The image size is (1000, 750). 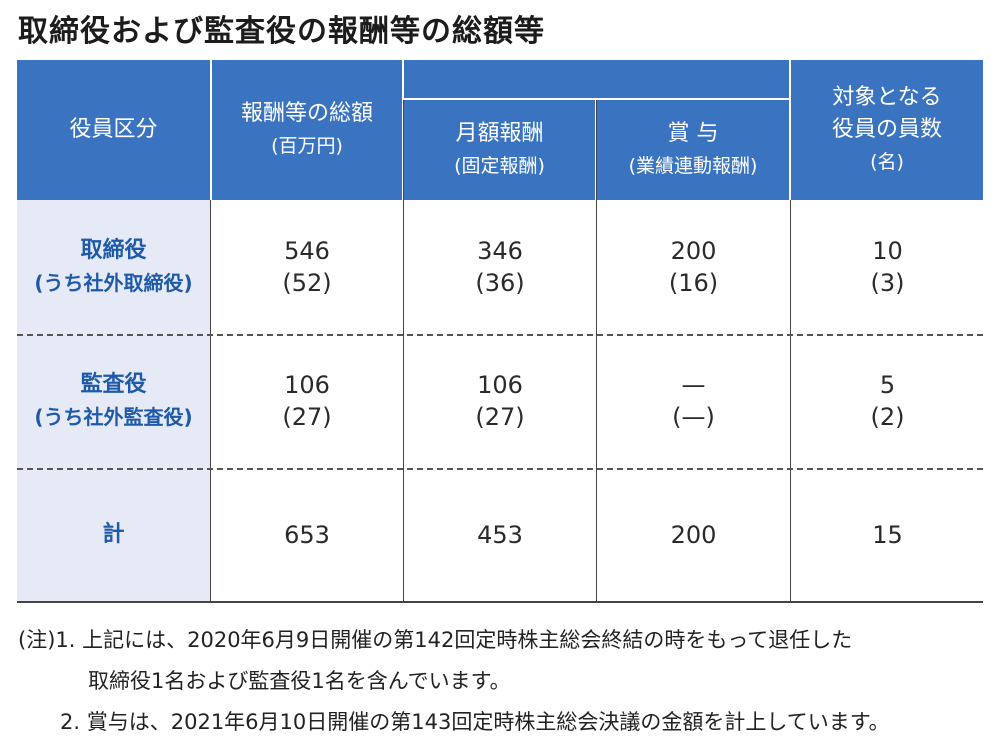 I want to click on row-label-total: 計, so click(x=113, y=534).